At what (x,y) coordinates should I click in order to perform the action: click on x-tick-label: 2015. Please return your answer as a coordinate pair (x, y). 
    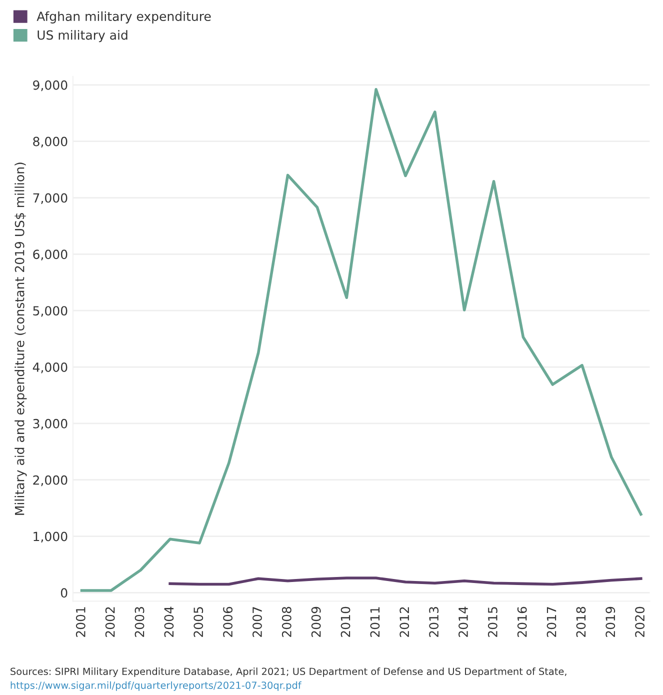
    Looking at the image, I should click on (493, 622).